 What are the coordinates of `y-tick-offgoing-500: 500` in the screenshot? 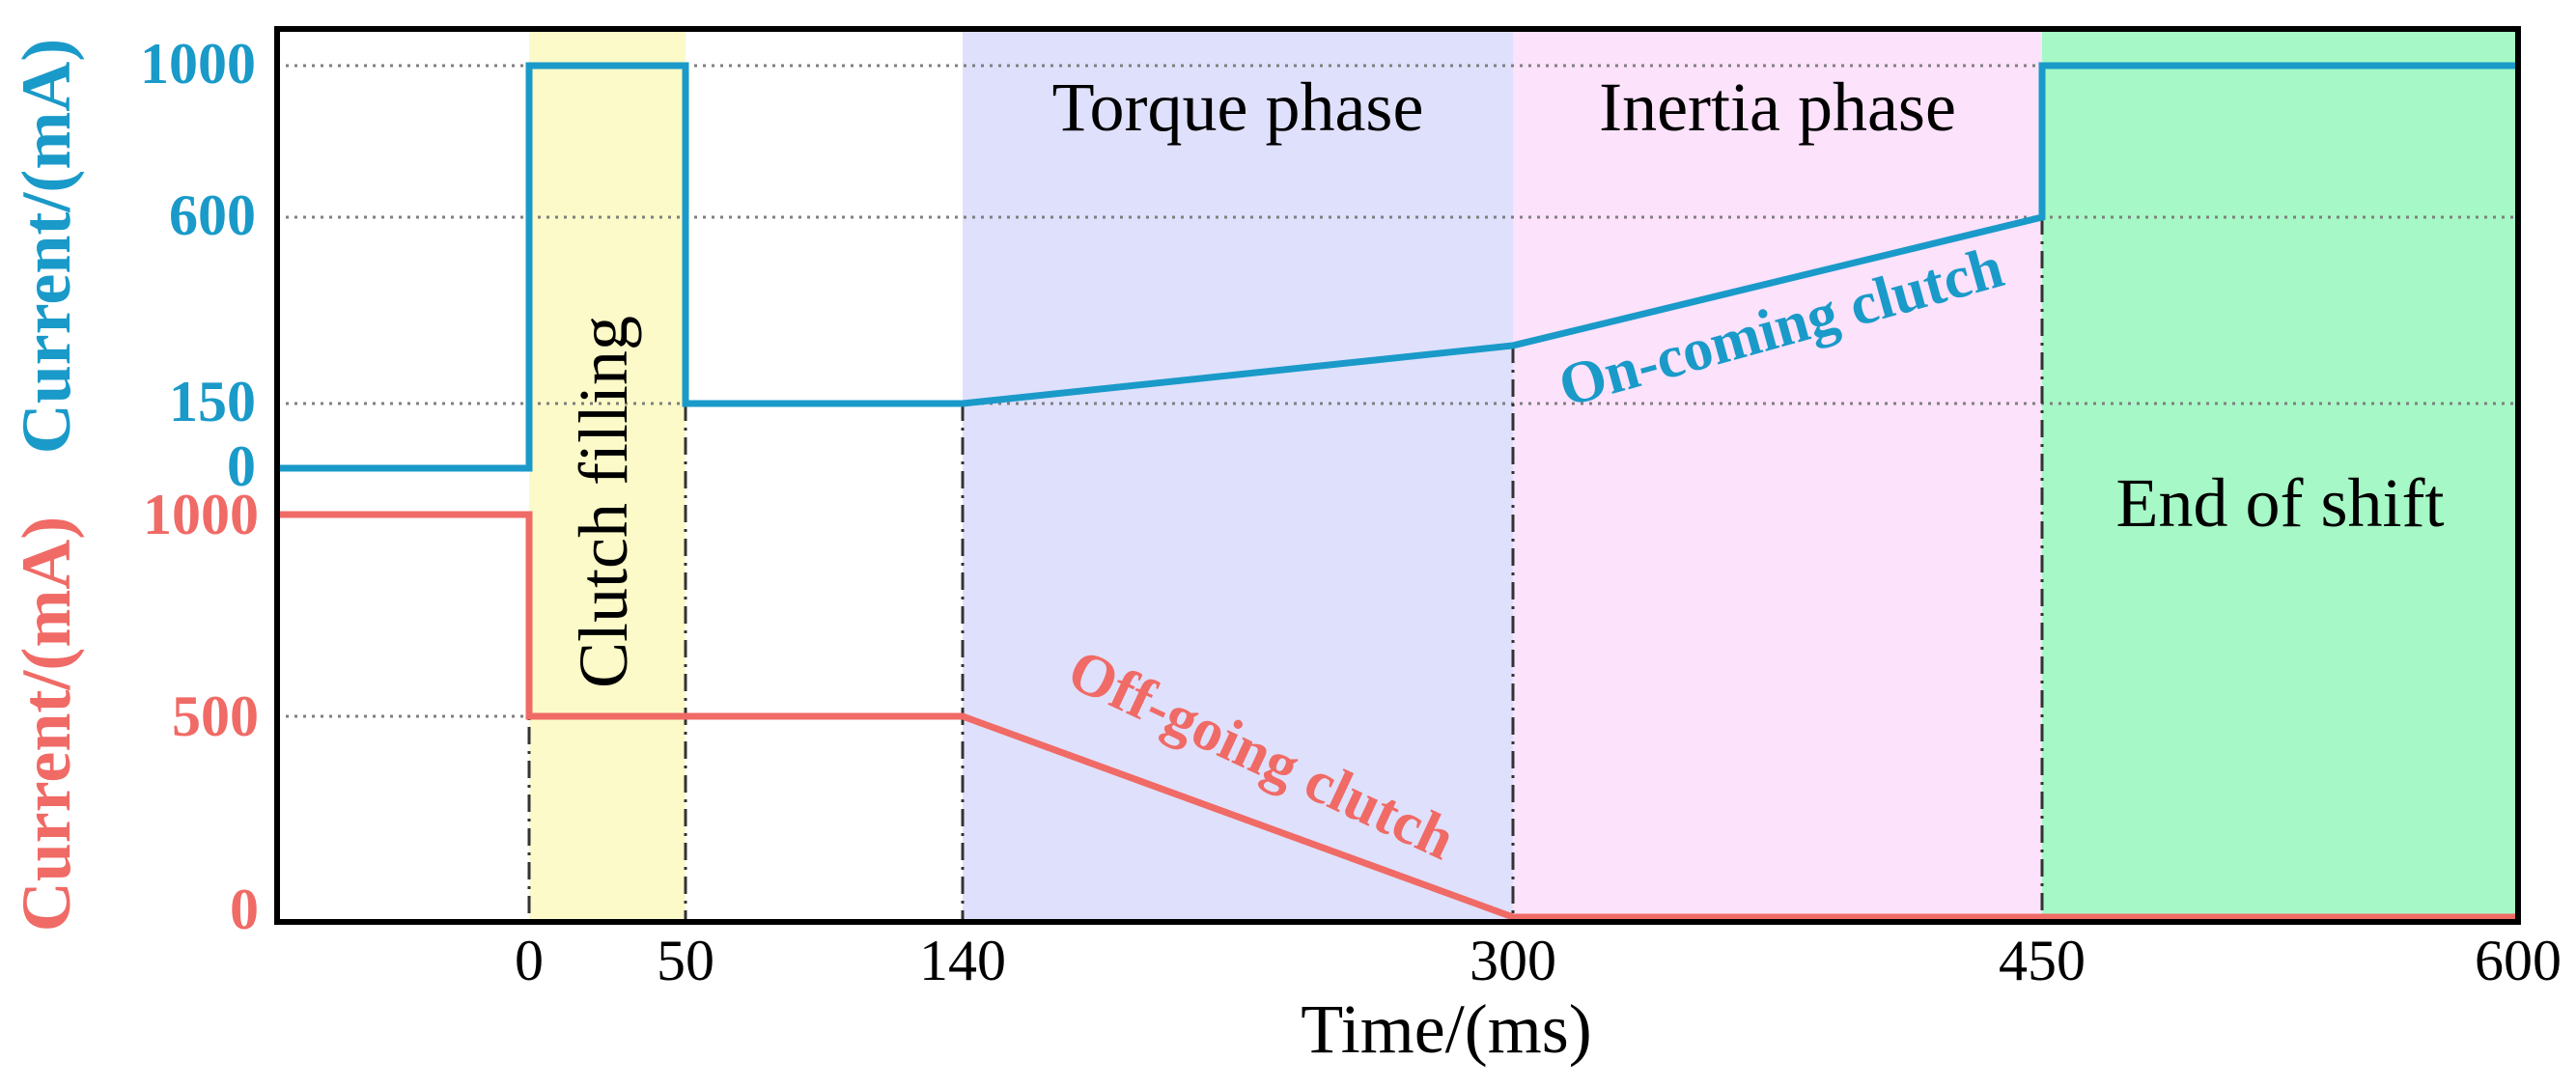 It's located at (216, 716).